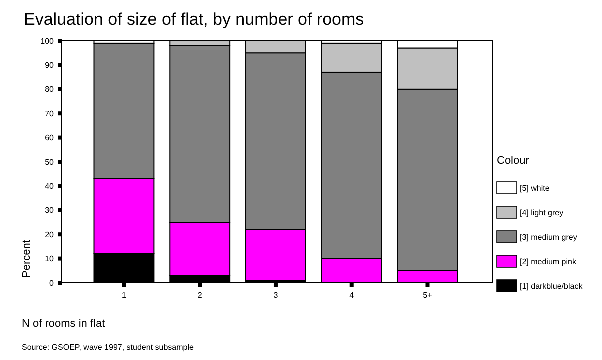  I want to click on source-note: Source: GSOEP, wave 1997, student subsample, so click(108, 347).